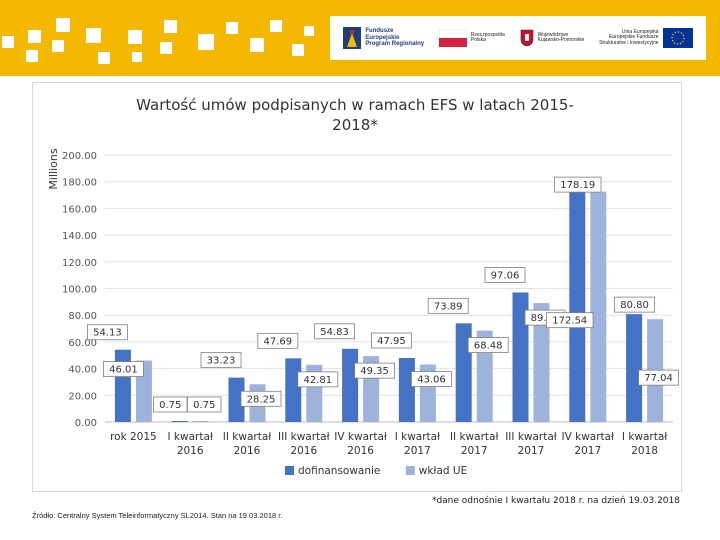 This screenshot has height=540, width=720. I want to click on data-label: 68.48, so click(488, 346).